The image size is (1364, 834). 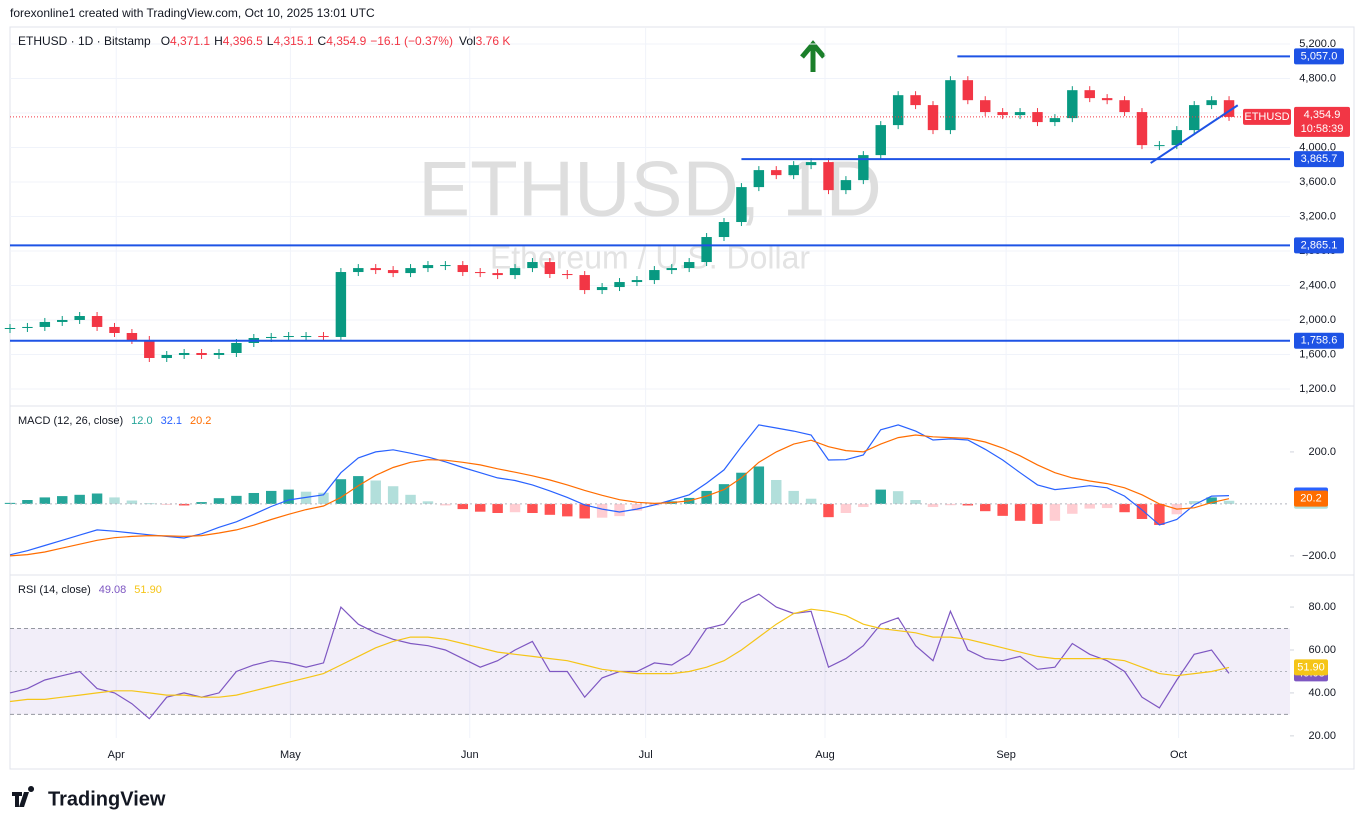 I want to click on indicator-line, so click(x=619, y=655).